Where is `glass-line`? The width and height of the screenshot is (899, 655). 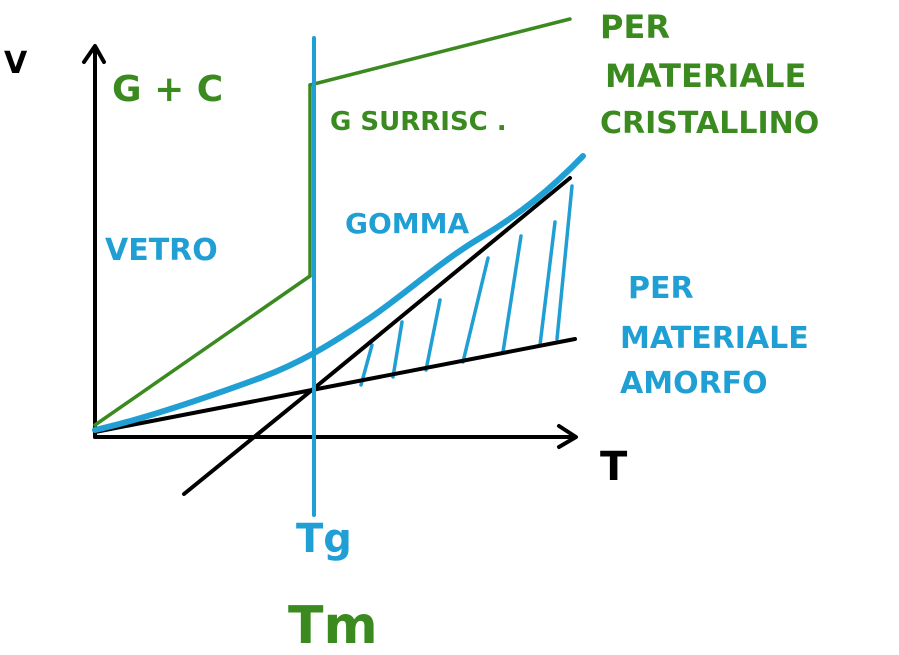 glass-line is located at coordinates (202, 350).